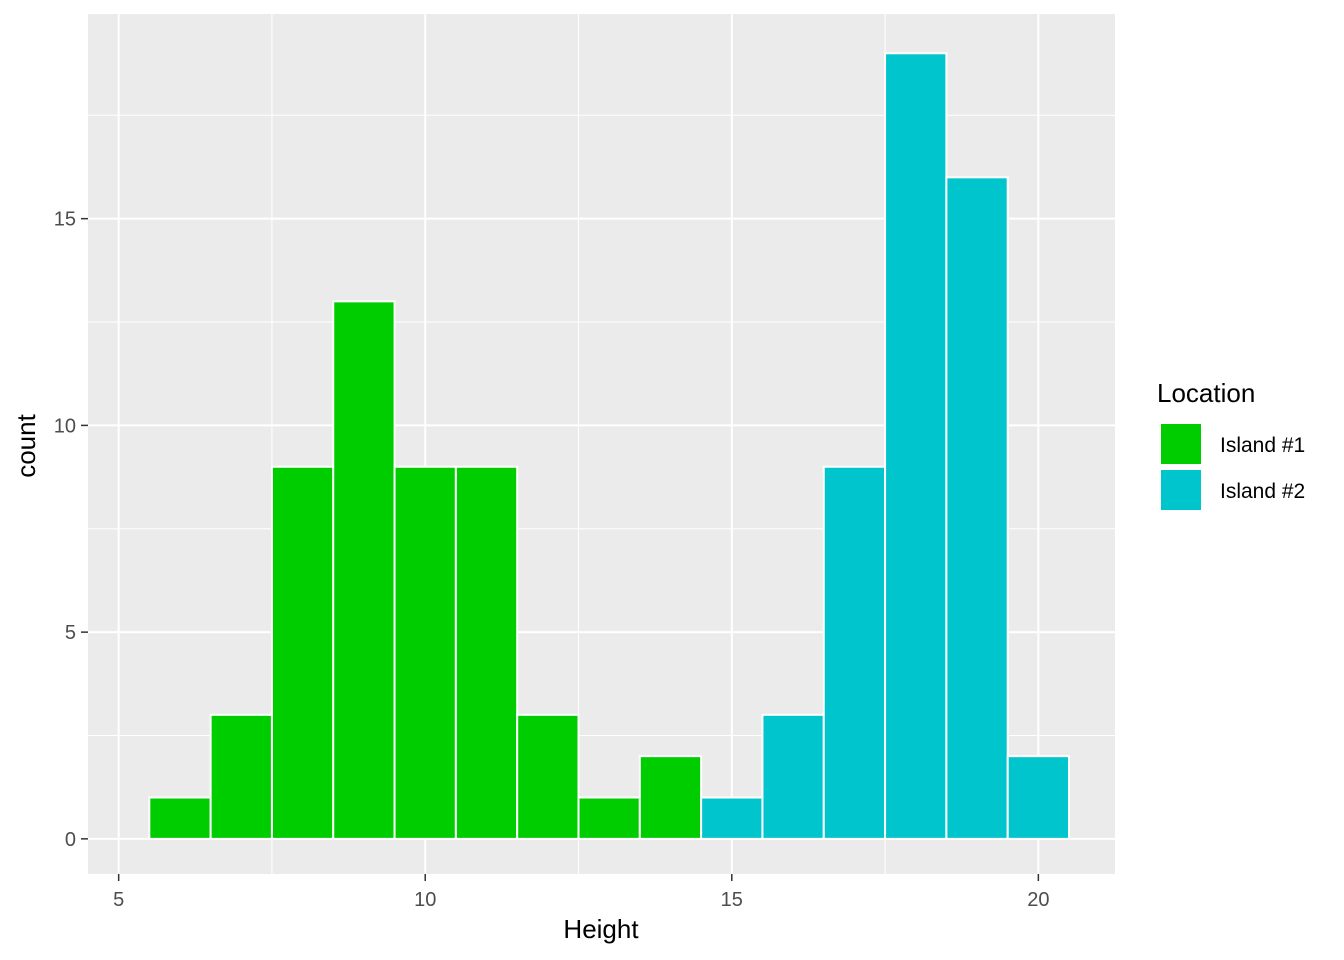  What do you see at coordinates (1206, 393) in the screenshot?
I see `legend-title: Location` at bounding box center [1206, 393].